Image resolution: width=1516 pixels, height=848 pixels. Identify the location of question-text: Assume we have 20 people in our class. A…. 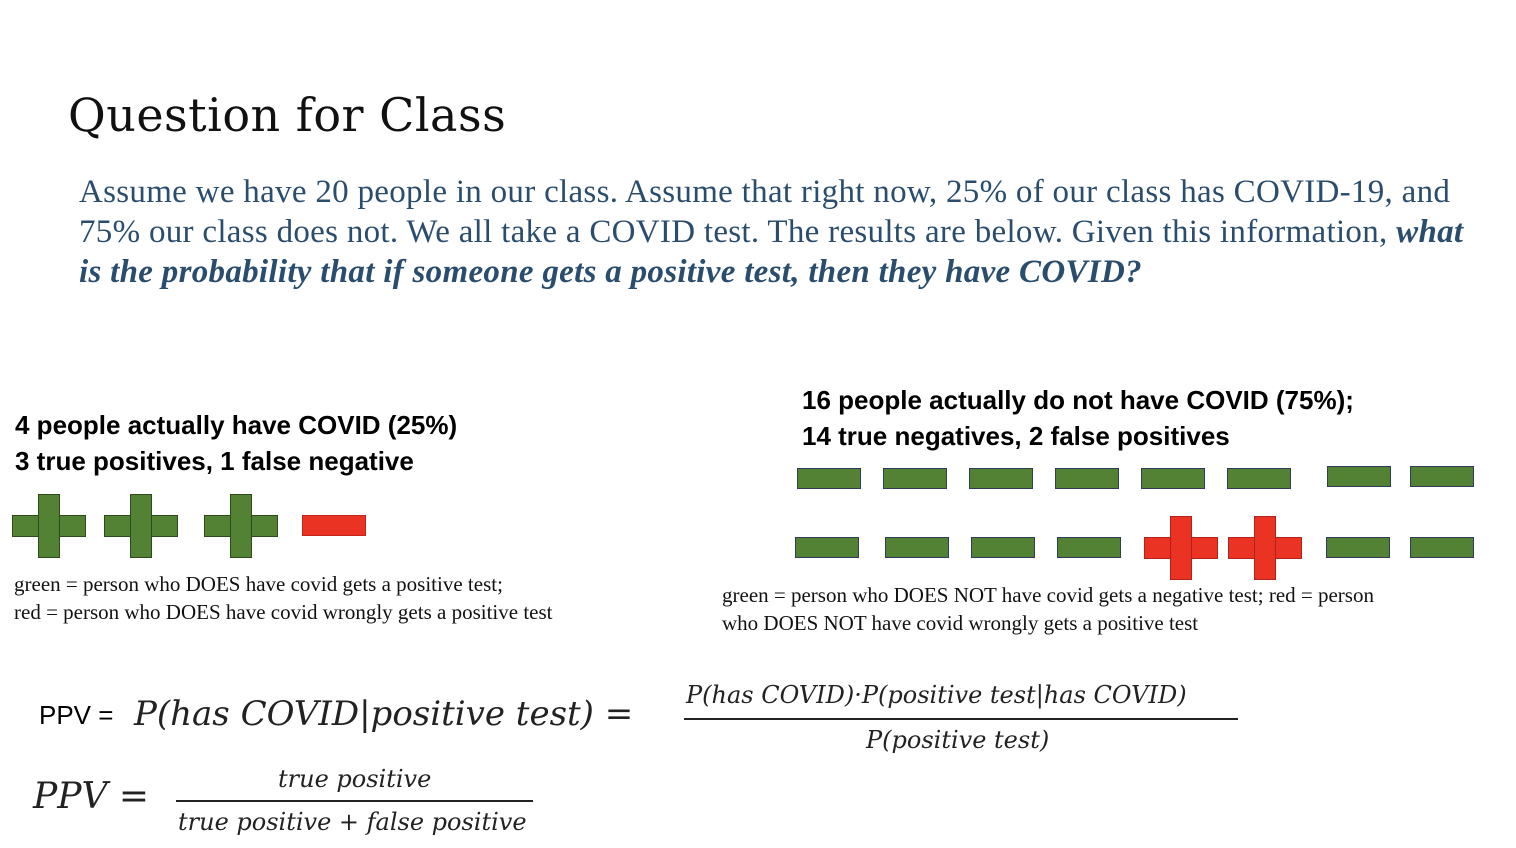
(784, 232).